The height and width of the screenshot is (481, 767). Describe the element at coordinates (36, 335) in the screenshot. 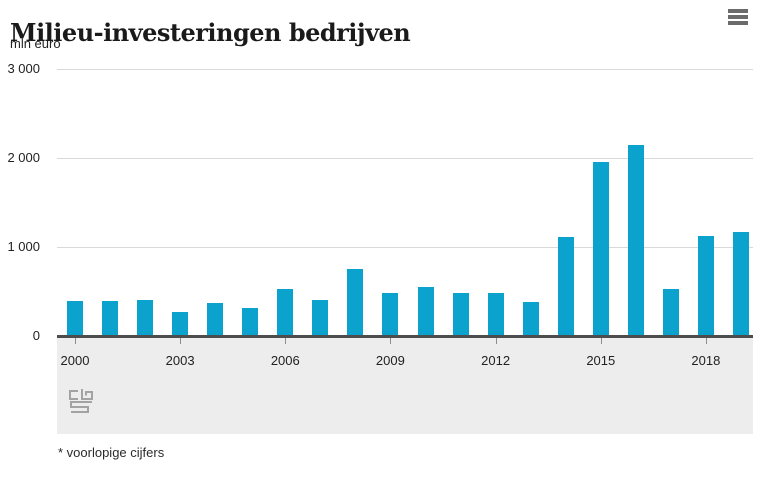

I see `y-tick-label: 0` at that location.